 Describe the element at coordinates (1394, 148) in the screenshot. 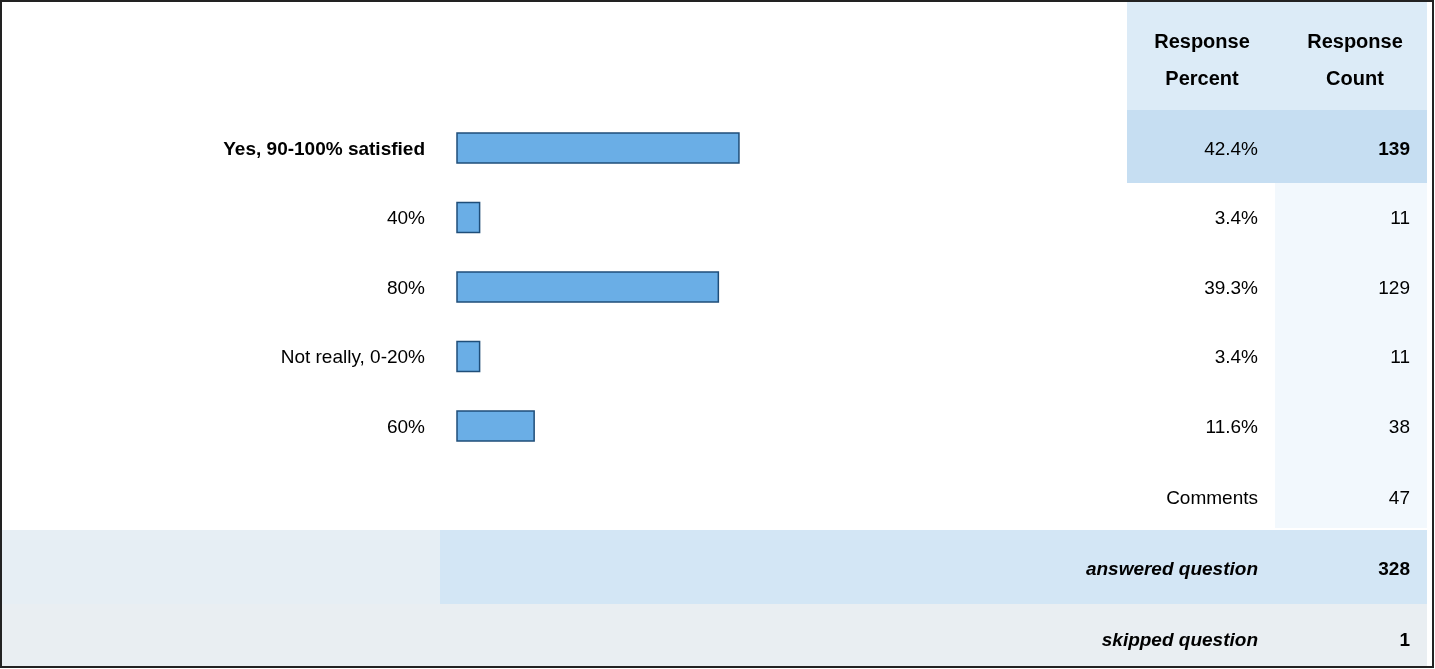

I see `text: 139` at that location.